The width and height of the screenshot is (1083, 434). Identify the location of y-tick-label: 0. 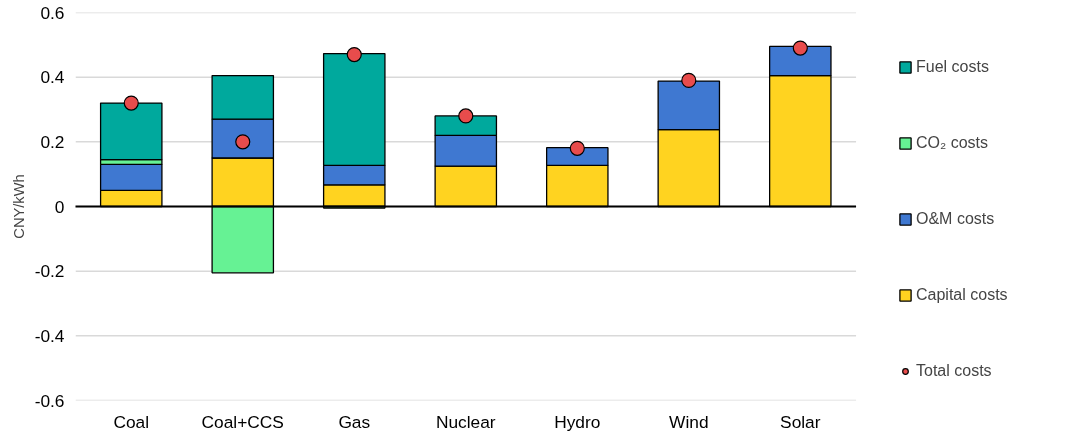
(59, 206).